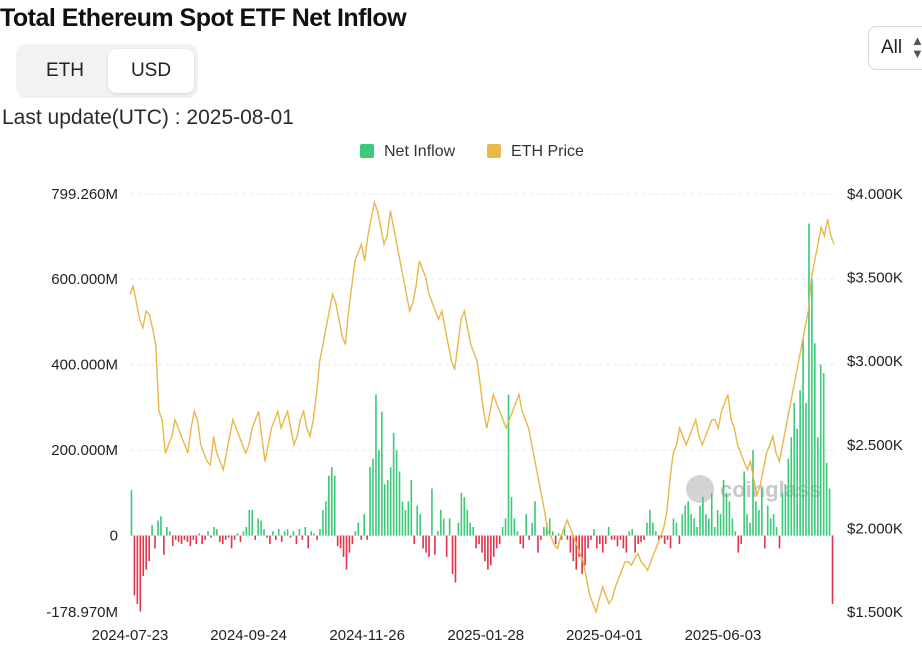  I want to click on last-update-label: Last update(UTC) : 2025-08-01, so click(148, 117).